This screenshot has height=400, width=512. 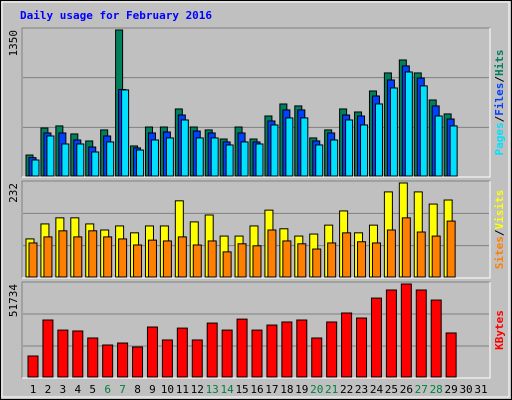 What do you see at coordinates (391, 389) in the screenshot?
I see `x-tick-label: 25` at bounding box center [391, 389].